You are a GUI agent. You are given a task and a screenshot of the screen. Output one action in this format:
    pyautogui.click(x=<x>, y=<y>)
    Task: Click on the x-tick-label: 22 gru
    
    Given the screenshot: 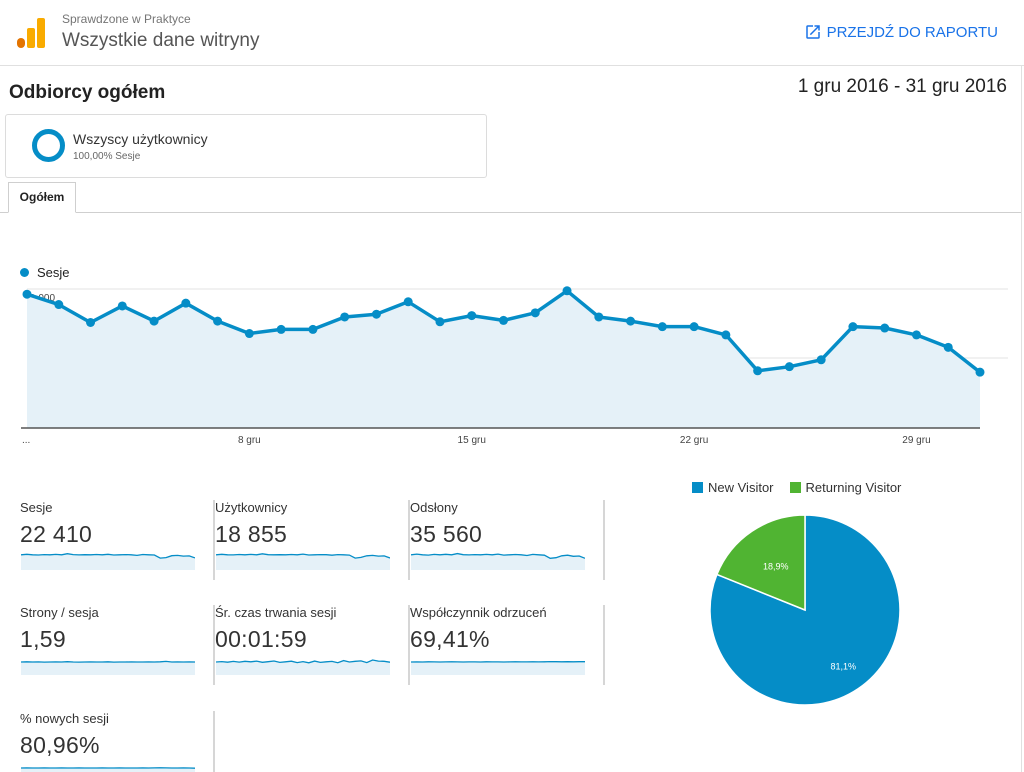 What is the action you would take?
    pyautogui.click(x=694, y=440)
    